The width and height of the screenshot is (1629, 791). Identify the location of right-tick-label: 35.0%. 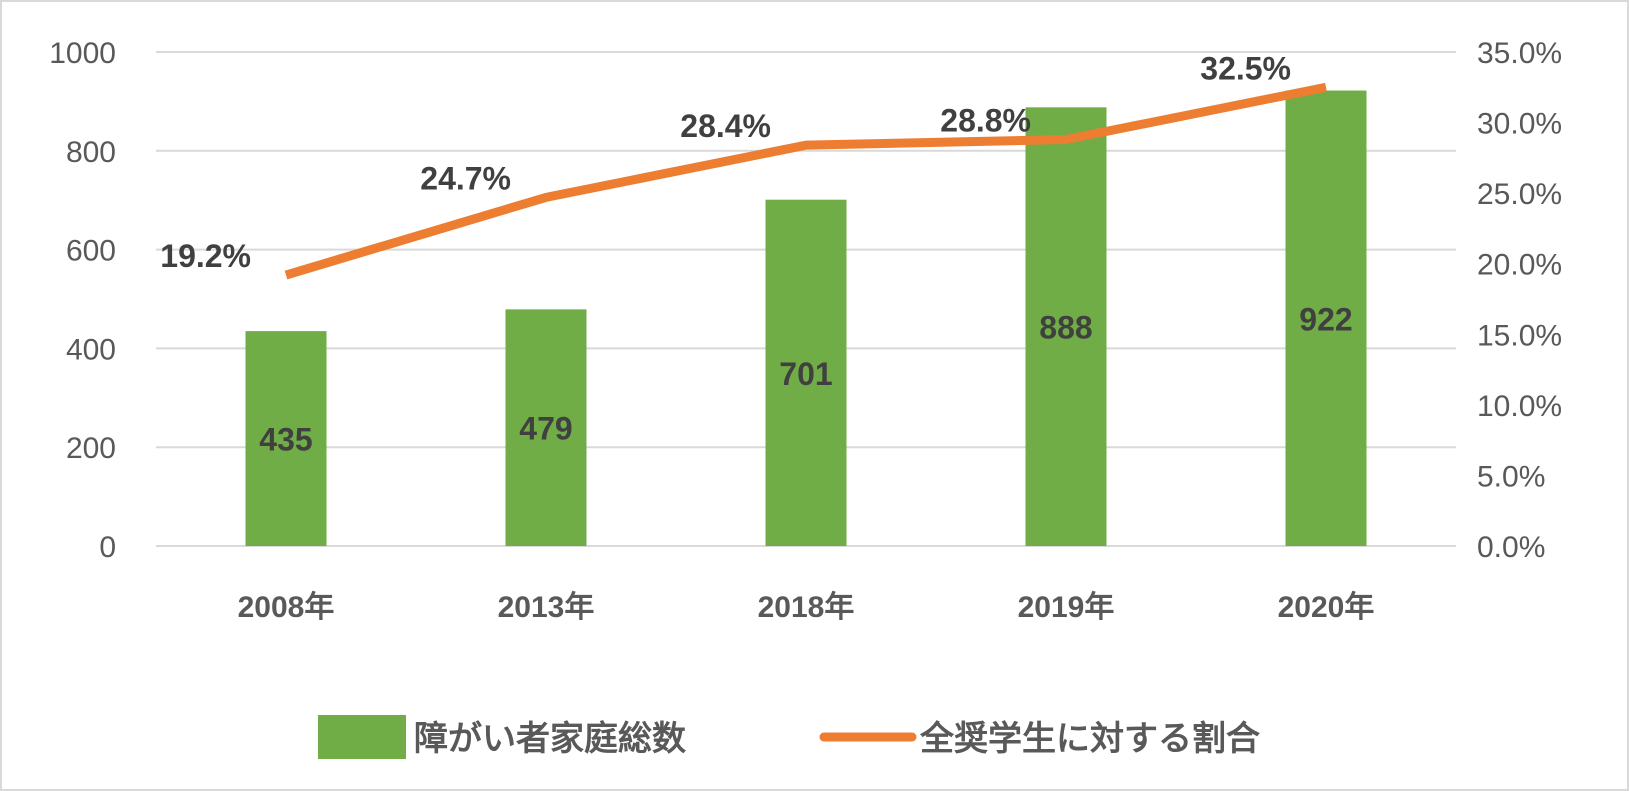
(1519, 53).